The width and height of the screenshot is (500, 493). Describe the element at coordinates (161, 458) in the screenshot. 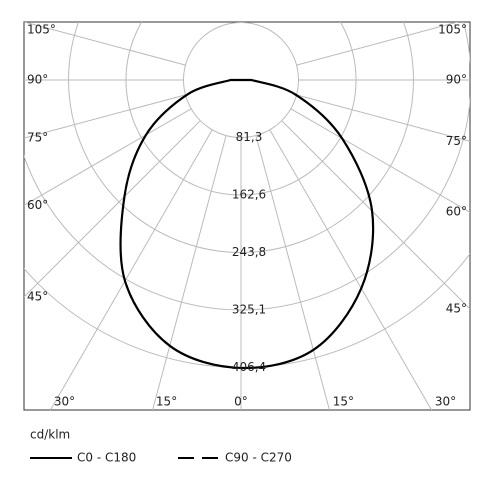

I see `legend: C0 - C180 C90 - C270` at that location.